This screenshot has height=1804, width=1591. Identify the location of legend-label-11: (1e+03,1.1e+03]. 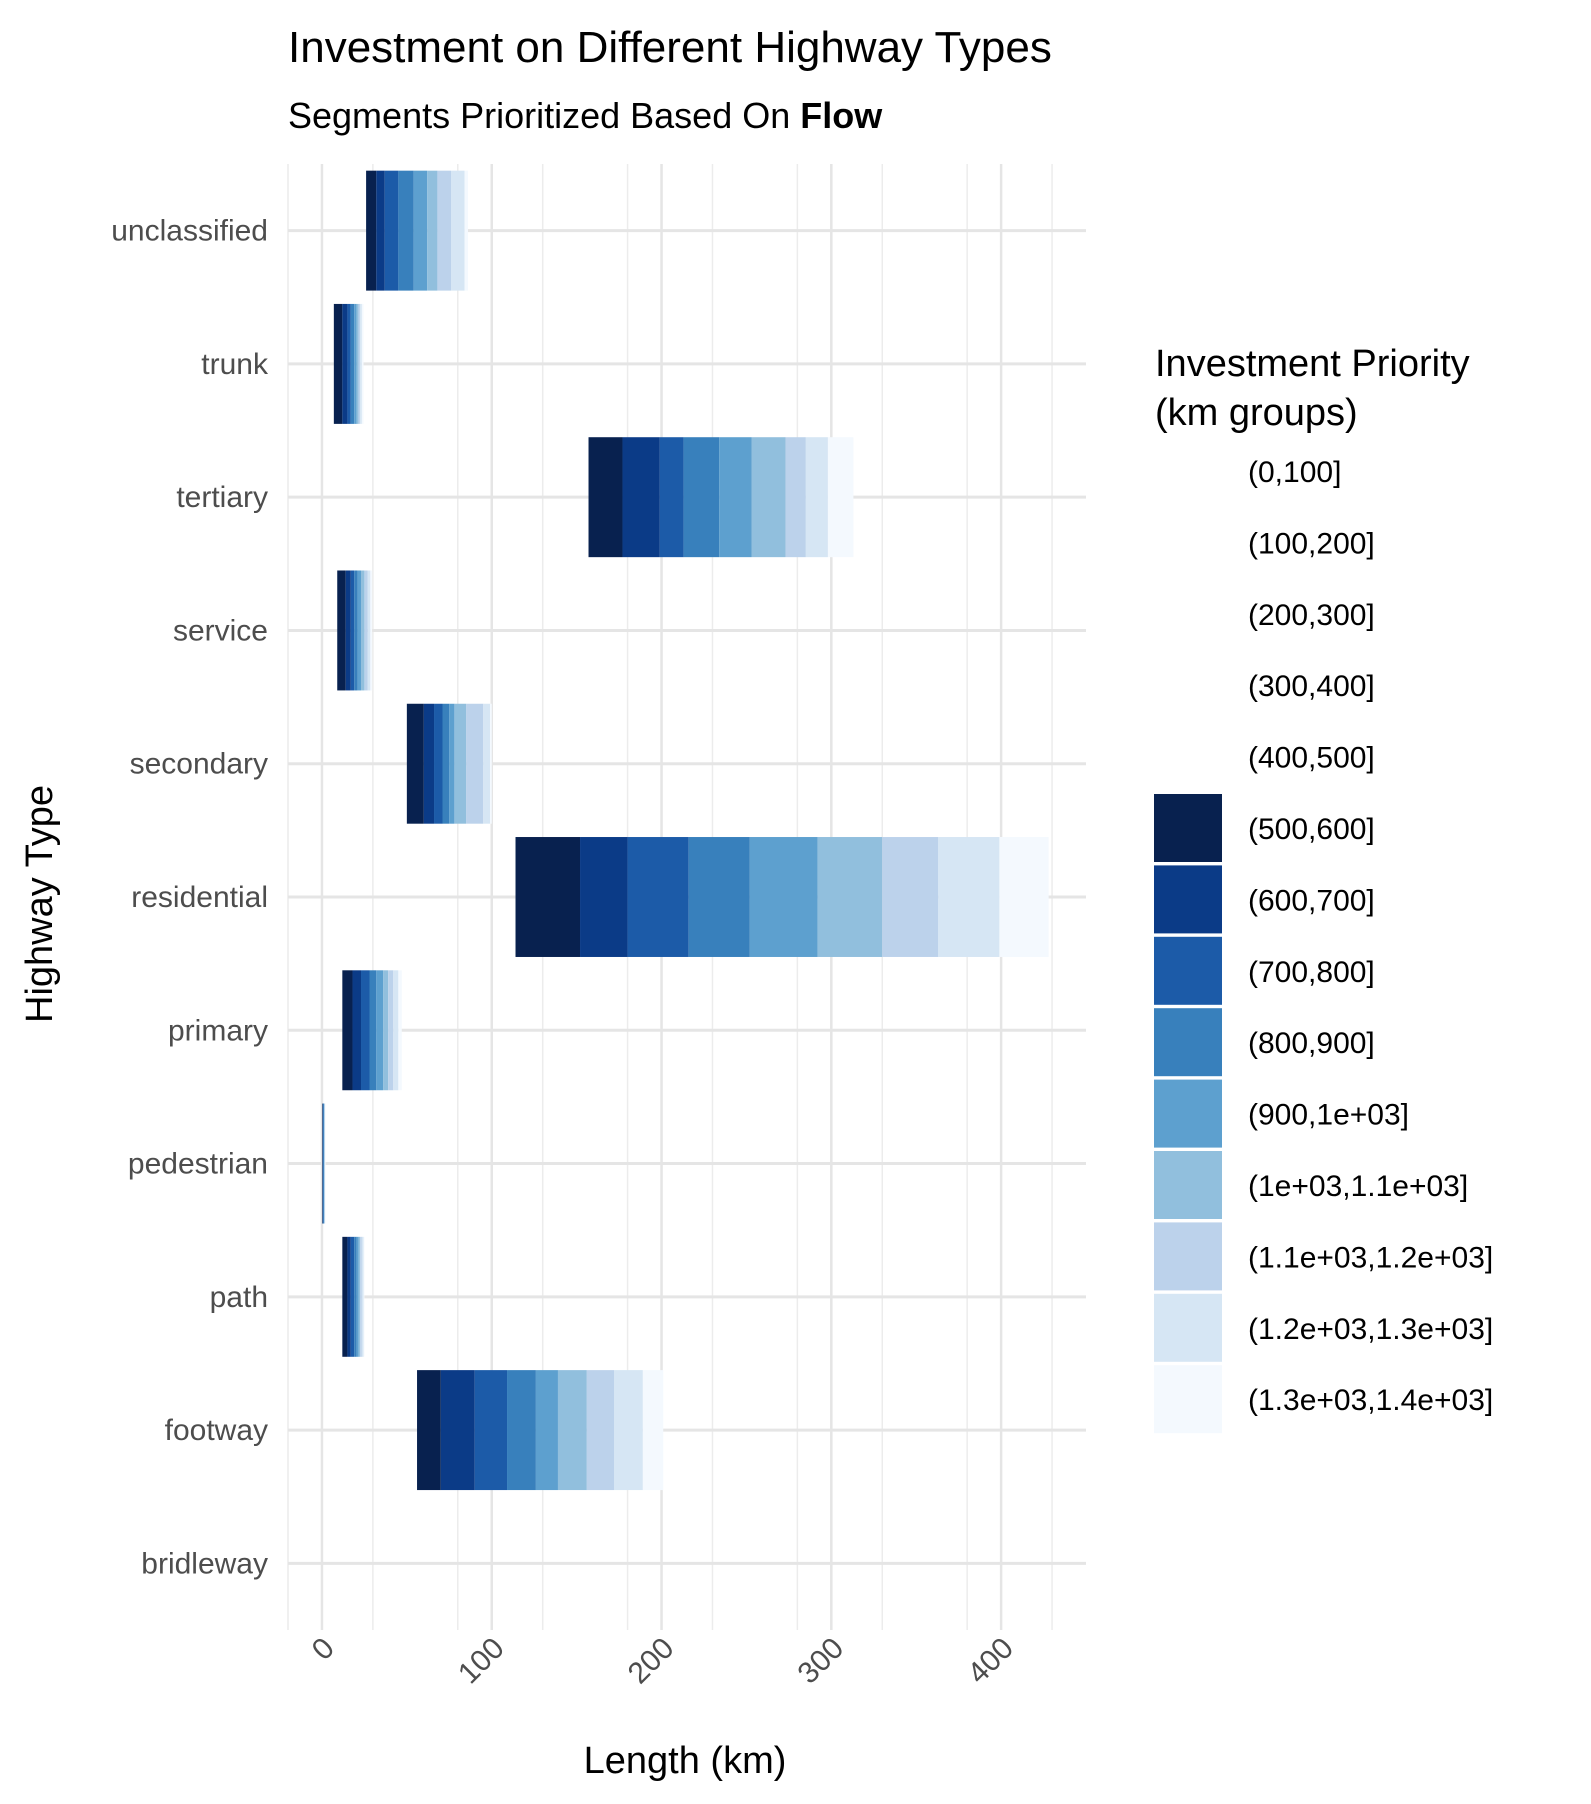
(1358, 1186).